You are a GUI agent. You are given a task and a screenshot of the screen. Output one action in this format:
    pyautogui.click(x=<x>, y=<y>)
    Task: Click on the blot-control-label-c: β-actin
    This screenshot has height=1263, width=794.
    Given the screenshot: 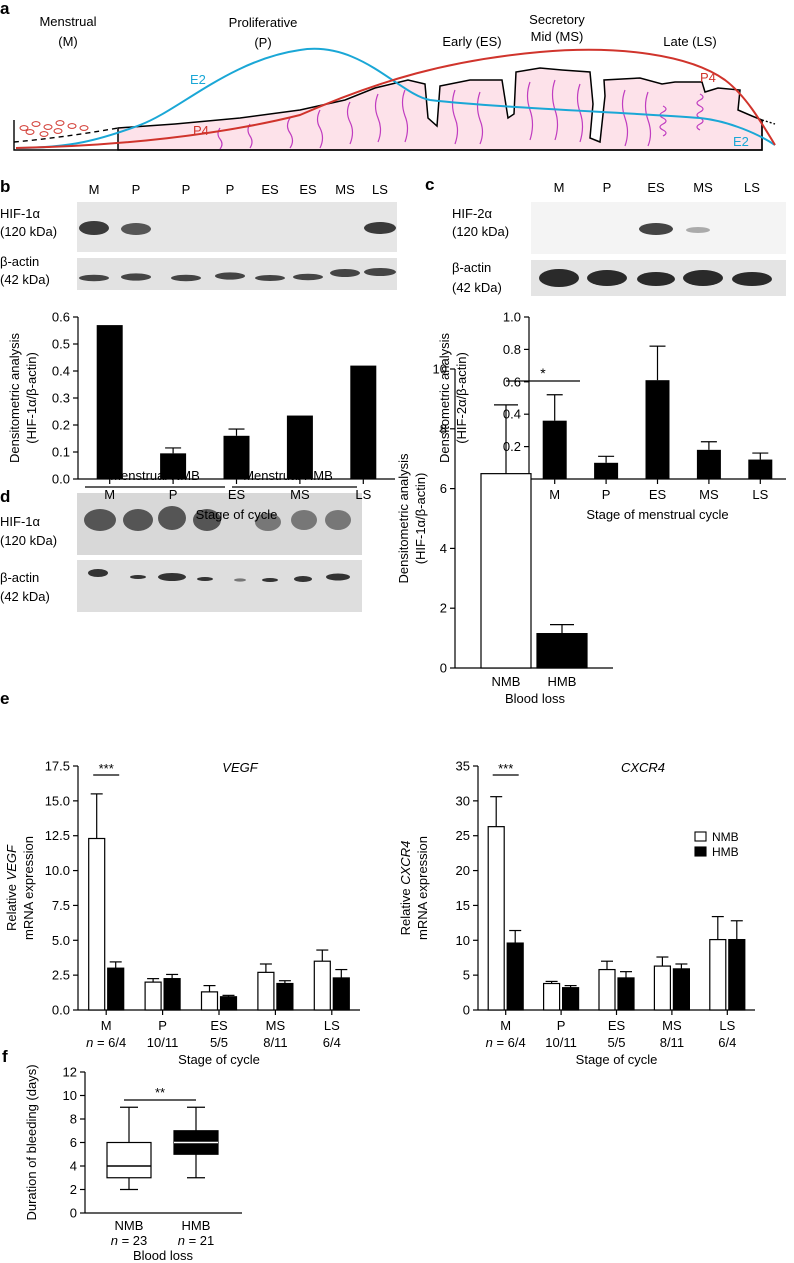 What is the action you would take?
    pyautogui.click(x=471, y=267)
    